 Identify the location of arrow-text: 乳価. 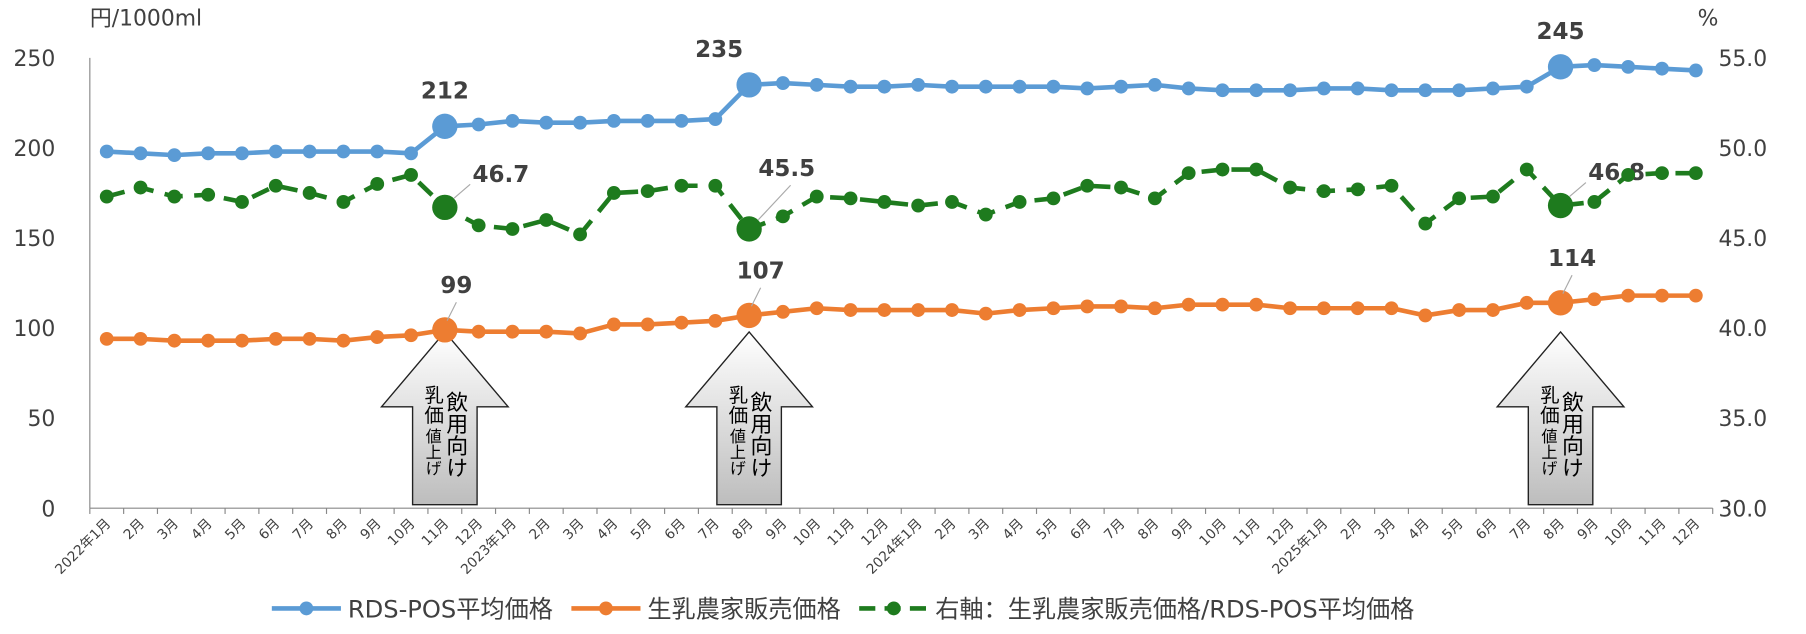
(432, 404).